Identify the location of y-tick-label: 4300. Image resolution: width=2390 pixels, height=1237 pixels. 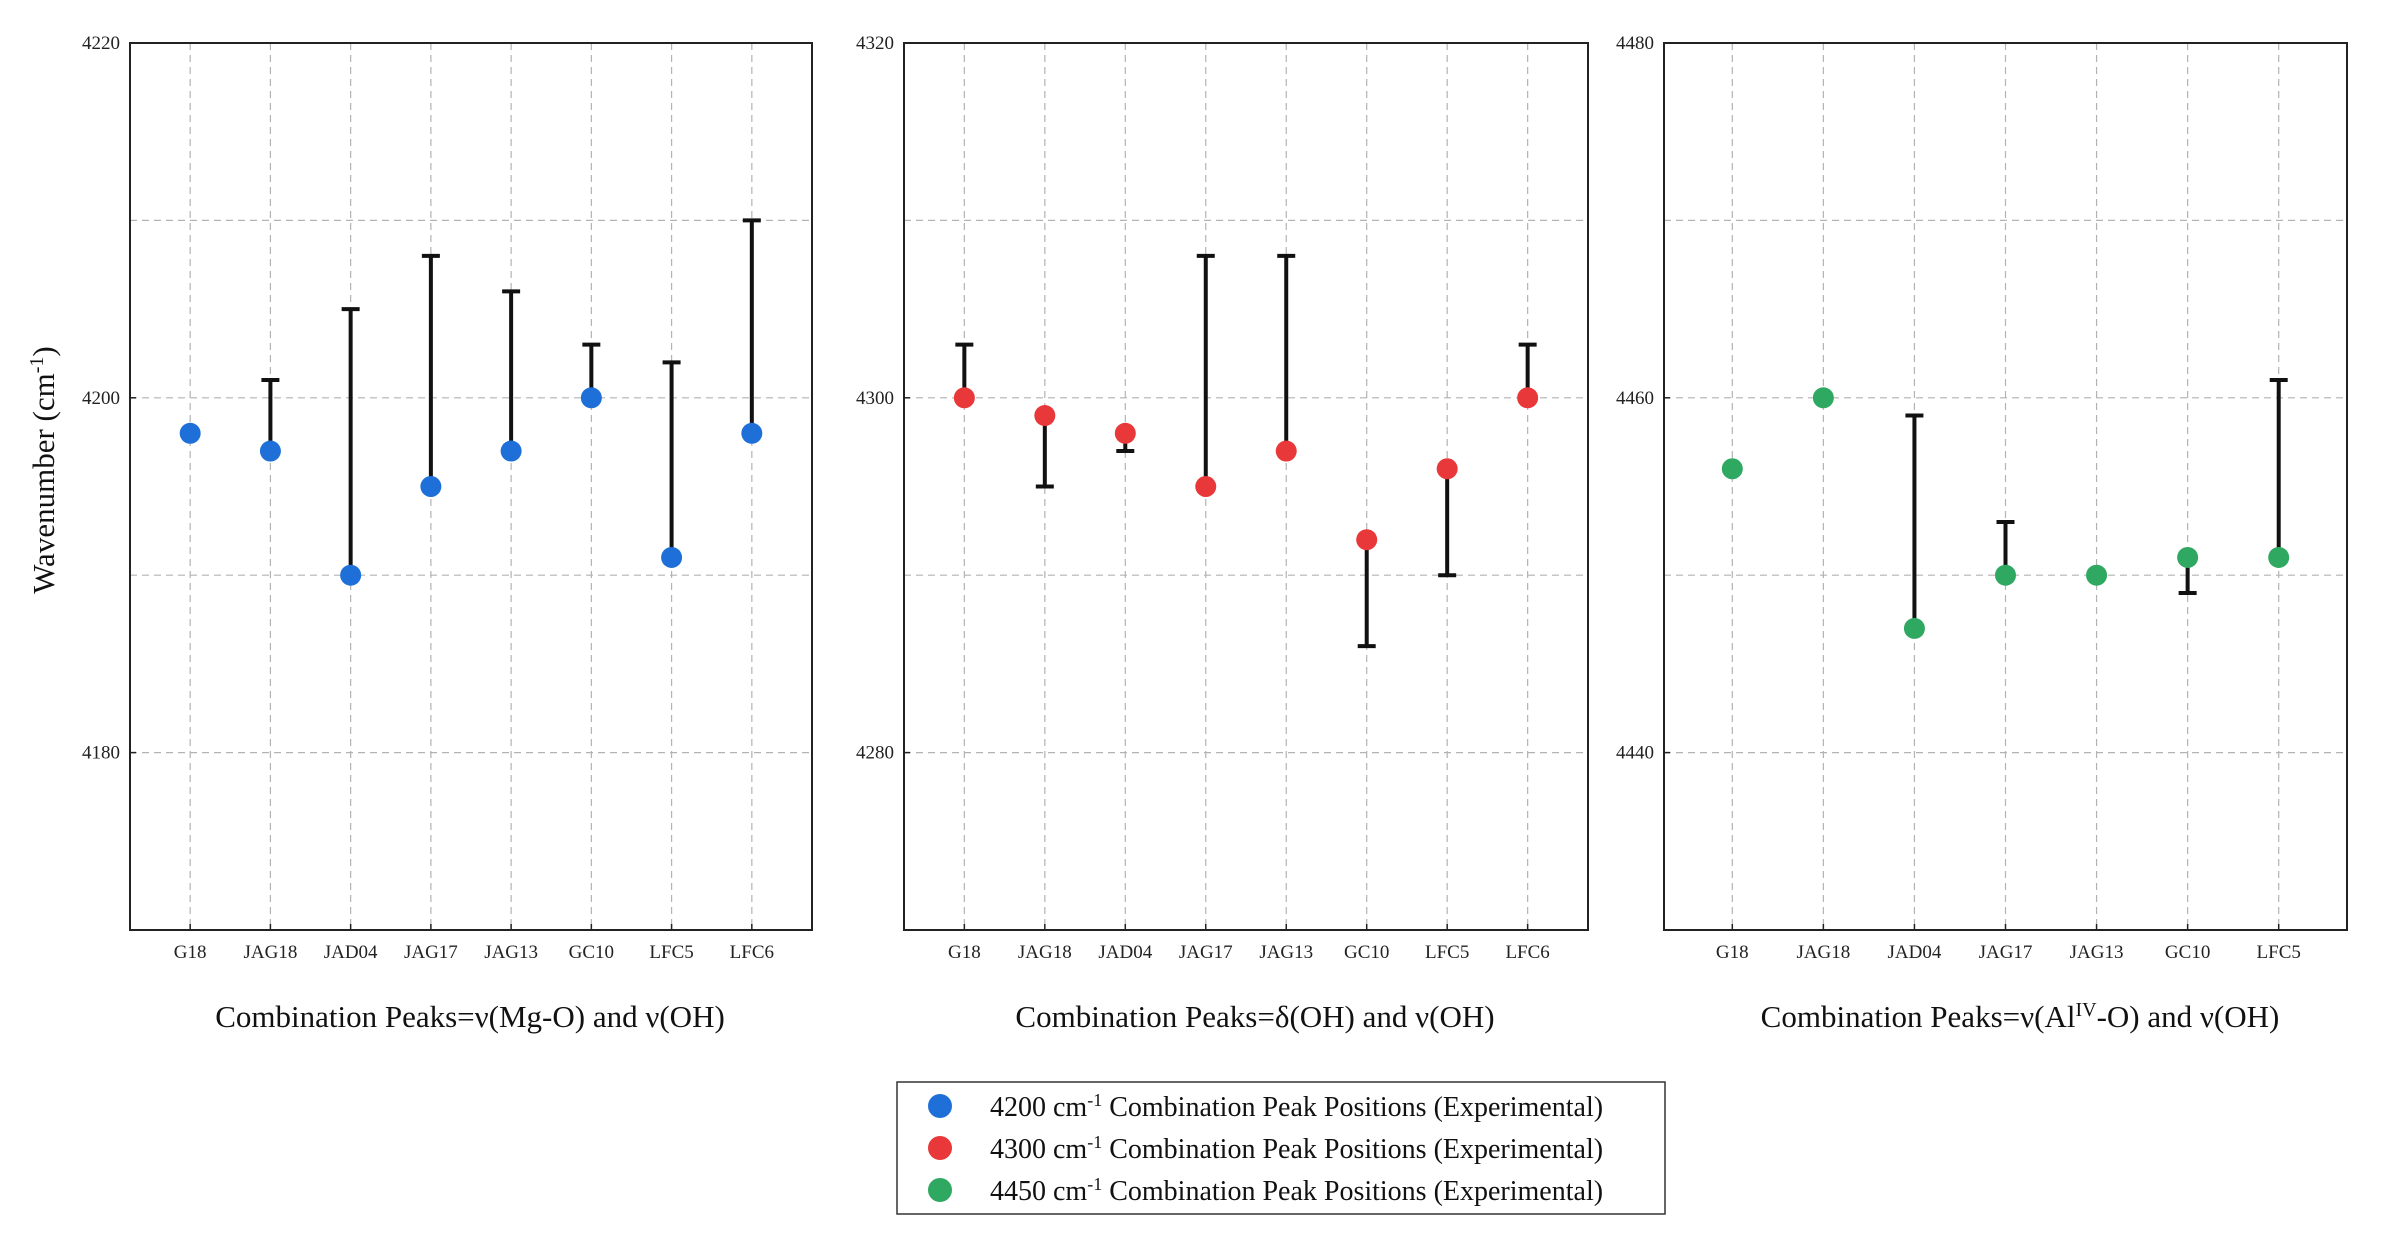
(875, 398).